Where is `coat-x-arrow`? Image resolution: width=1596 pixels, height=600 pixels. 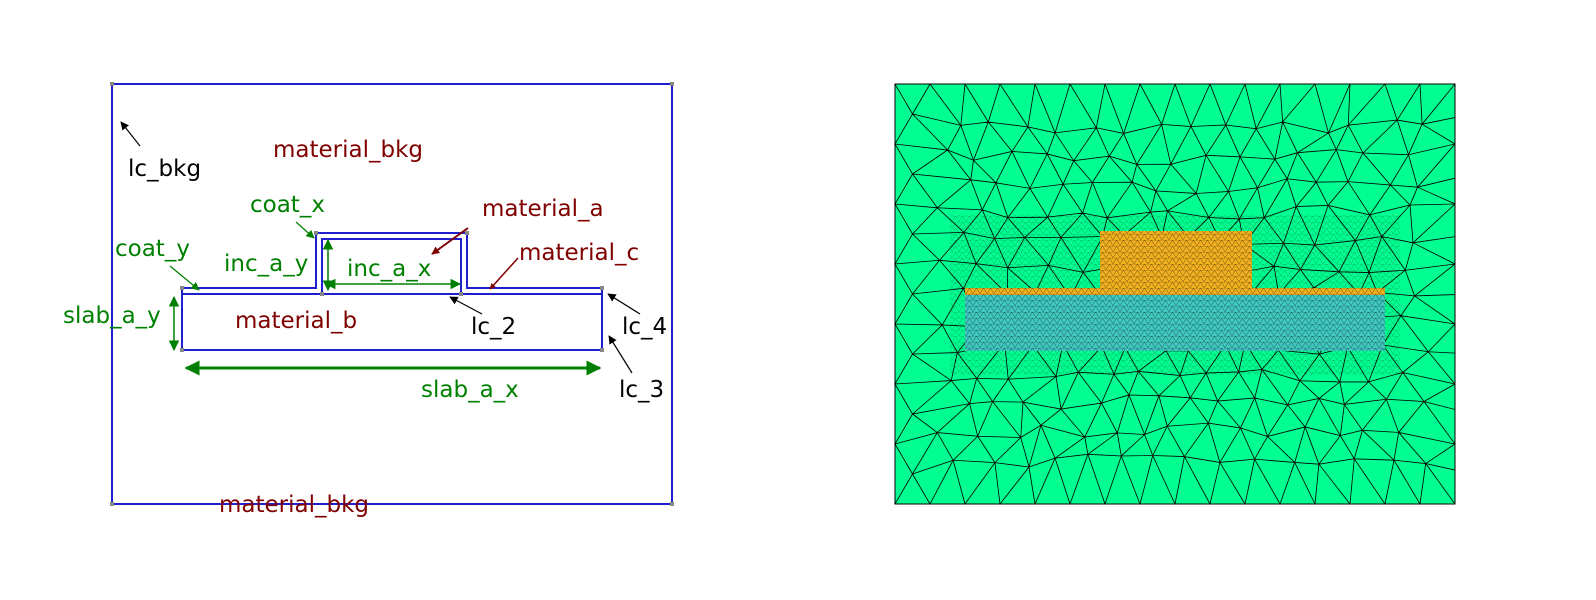
coat-x-arrow is located at coordinates (305, 230).